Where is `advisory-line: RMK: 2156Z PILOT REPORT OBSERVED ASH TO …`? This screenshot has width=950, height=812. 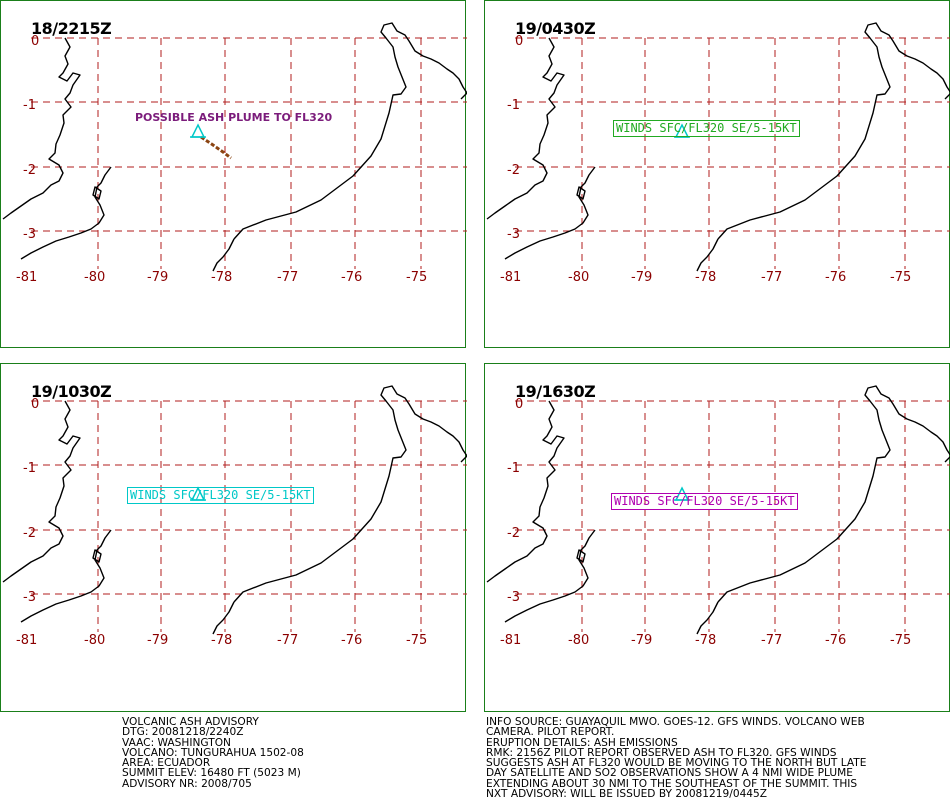 advisory-line: RMK: 2156Z PILOT REPORT OBSERVED ASH TO … is located at coordinates (661, 752).